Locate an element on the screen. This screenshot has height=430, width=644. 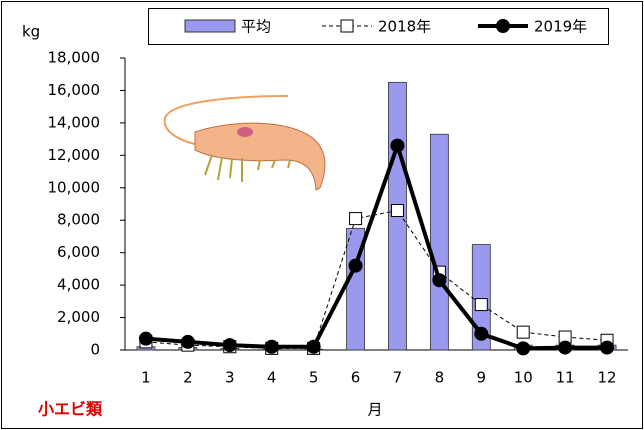
x-axis-label: 月 is located at coordinates (374, 410).